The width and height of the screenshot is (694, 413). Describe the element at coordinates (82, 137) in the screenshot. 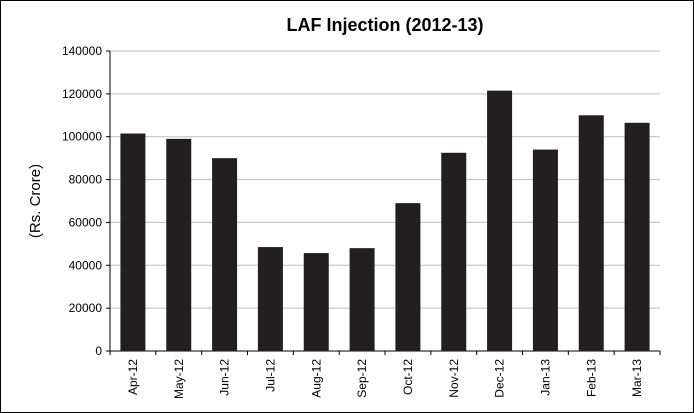

I see `y-tick-label: 100000` at that location.